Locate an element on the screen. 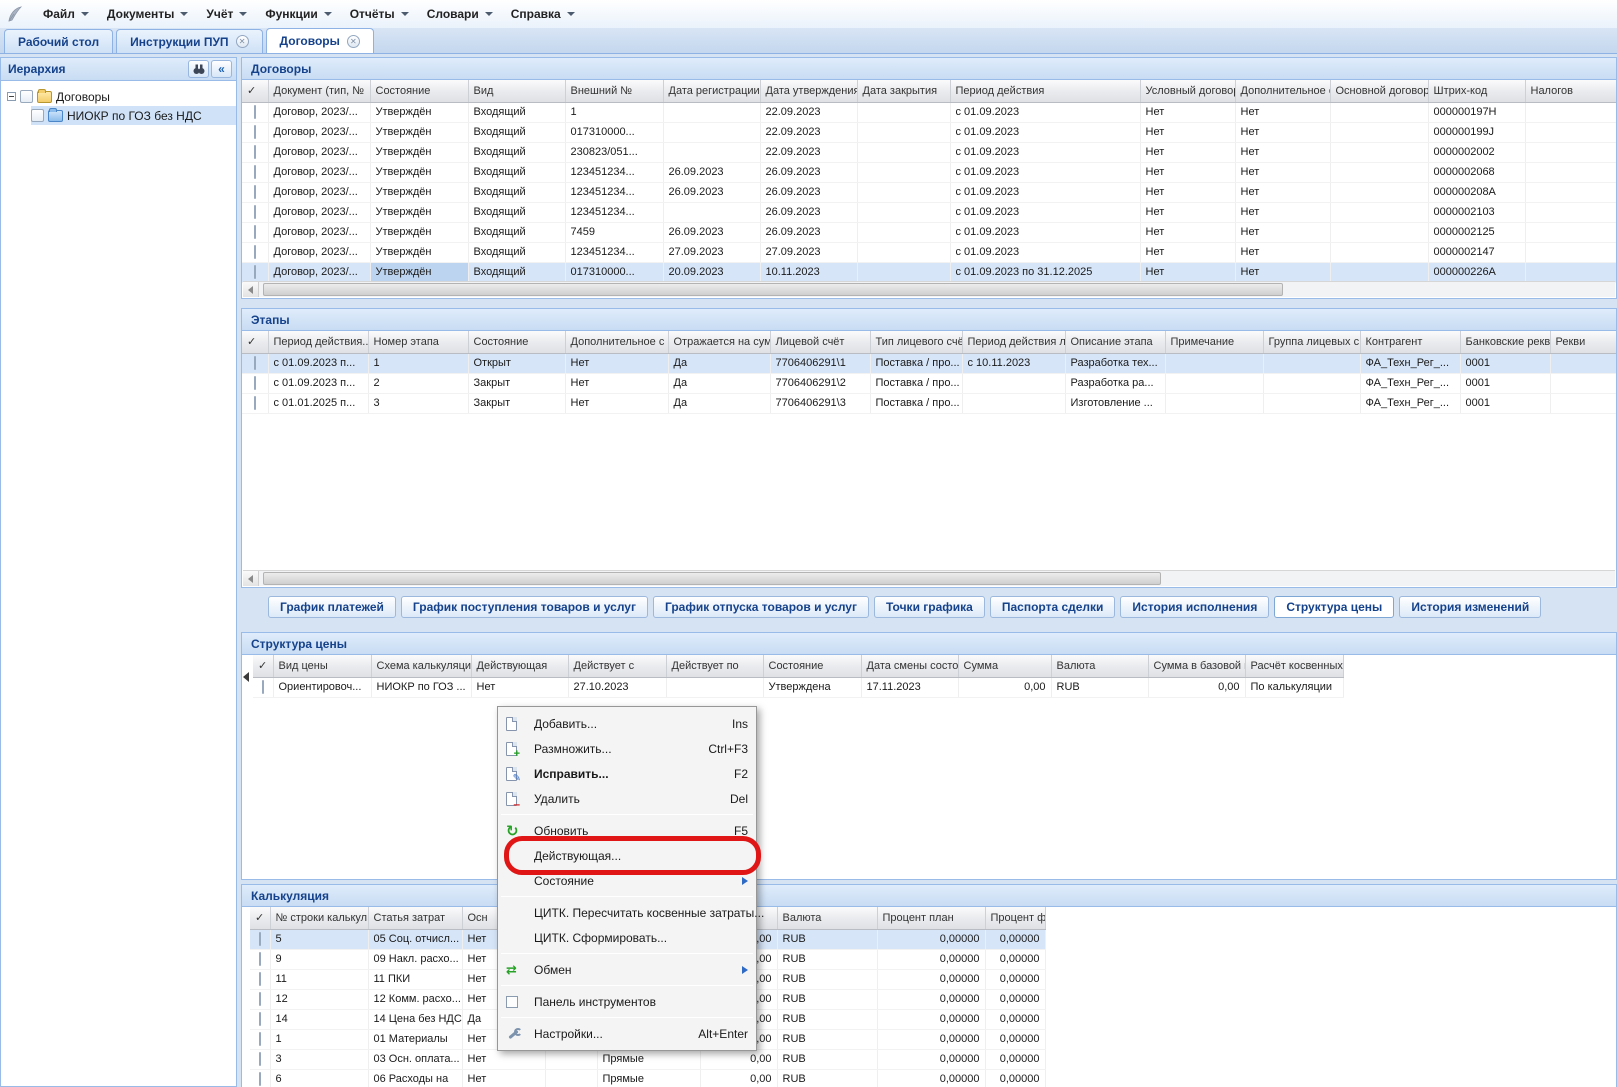 This screenshot has height=1087, width=1617. tree-item-niokr: НИОКР по ГОЗ без НДС is located at coordinates (133, 115).